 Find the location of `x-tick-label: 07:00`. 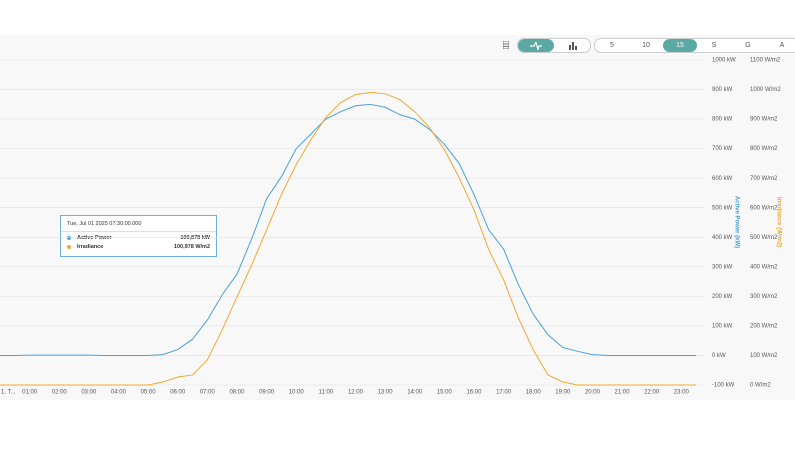

x-tick-label: 07:00 is located at coordinates (208, 393).